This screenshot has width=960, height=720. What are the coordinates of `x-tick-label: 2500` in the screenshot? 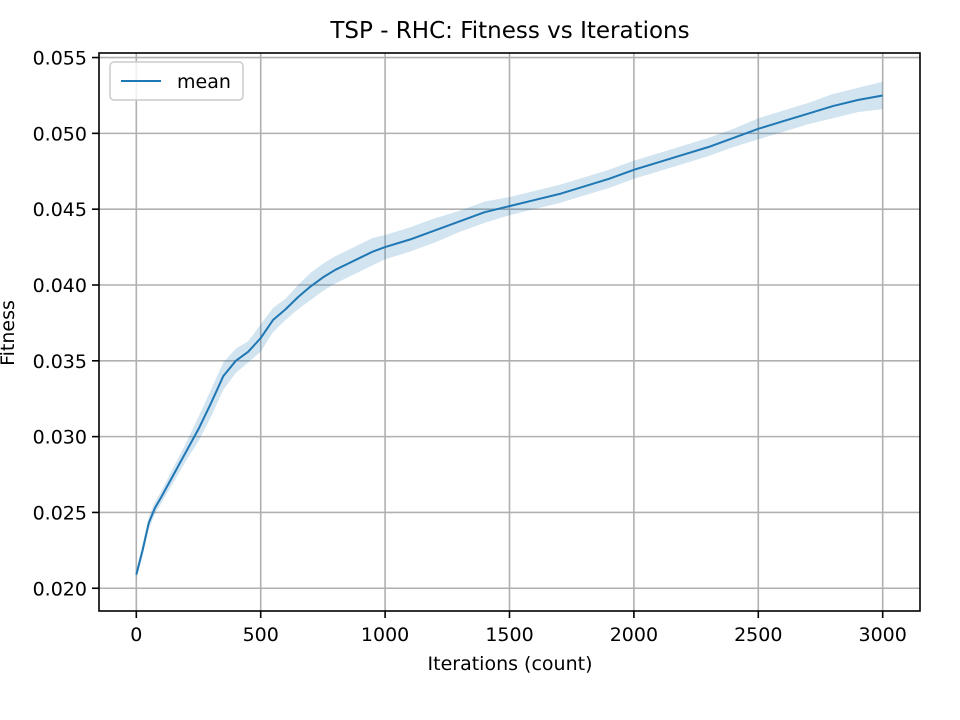 It's located at (758, 635).